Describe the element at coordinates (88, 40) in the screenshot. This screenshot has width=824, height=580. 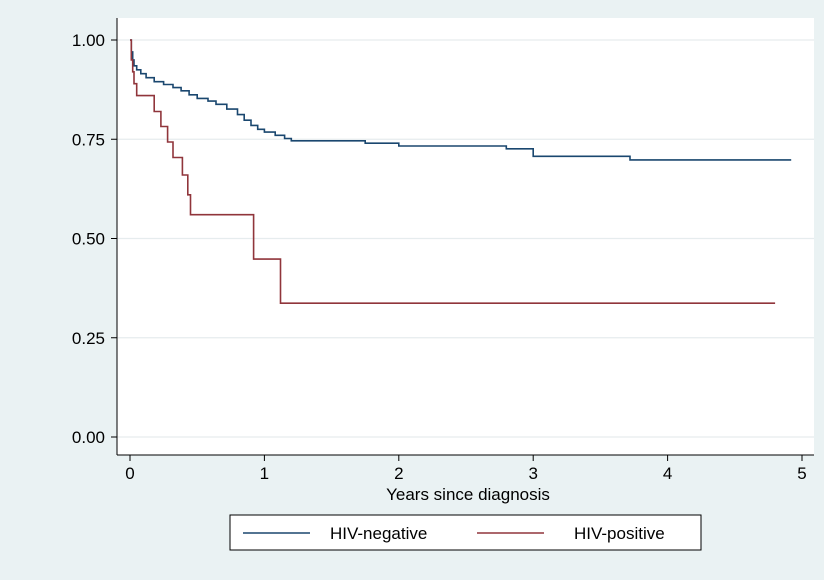
I see `y-tick-label: 1.00` at that location.